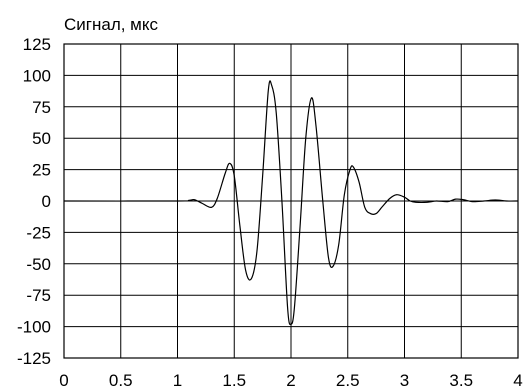 Image resolution: width=524 pixels, height=389 pixels. What do you see at coordinates (177, 380) in the screenshot?
I see `x-tick-label: 1` at bounding box center [177, 380].